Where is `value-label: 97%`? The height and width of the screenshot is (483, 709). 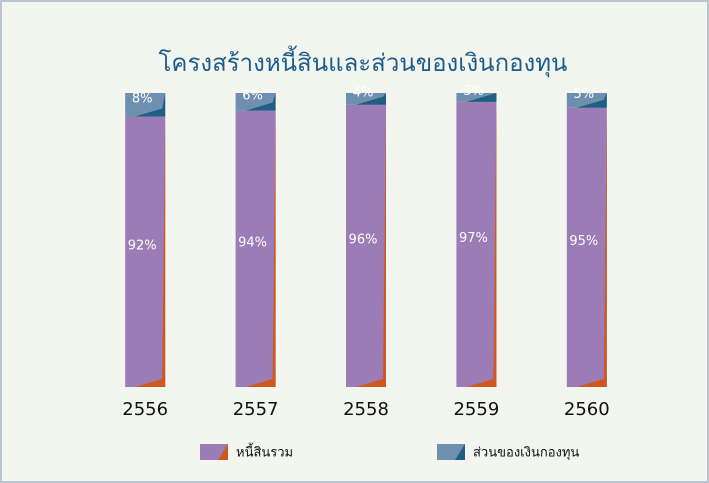
value-label: 97% is located at coordinates (473, 238).